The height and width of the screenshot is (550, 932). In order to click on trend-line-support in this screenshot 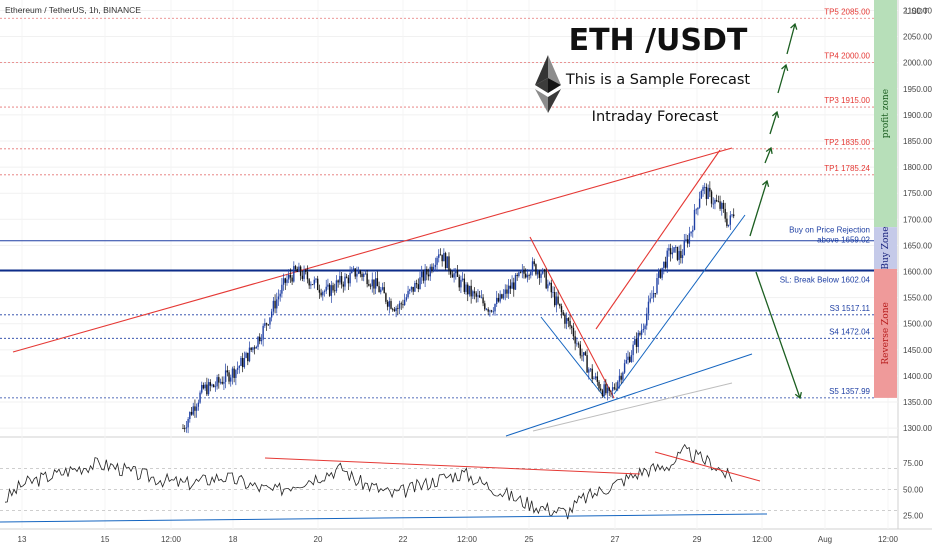, I will do `click(679, 304)`.